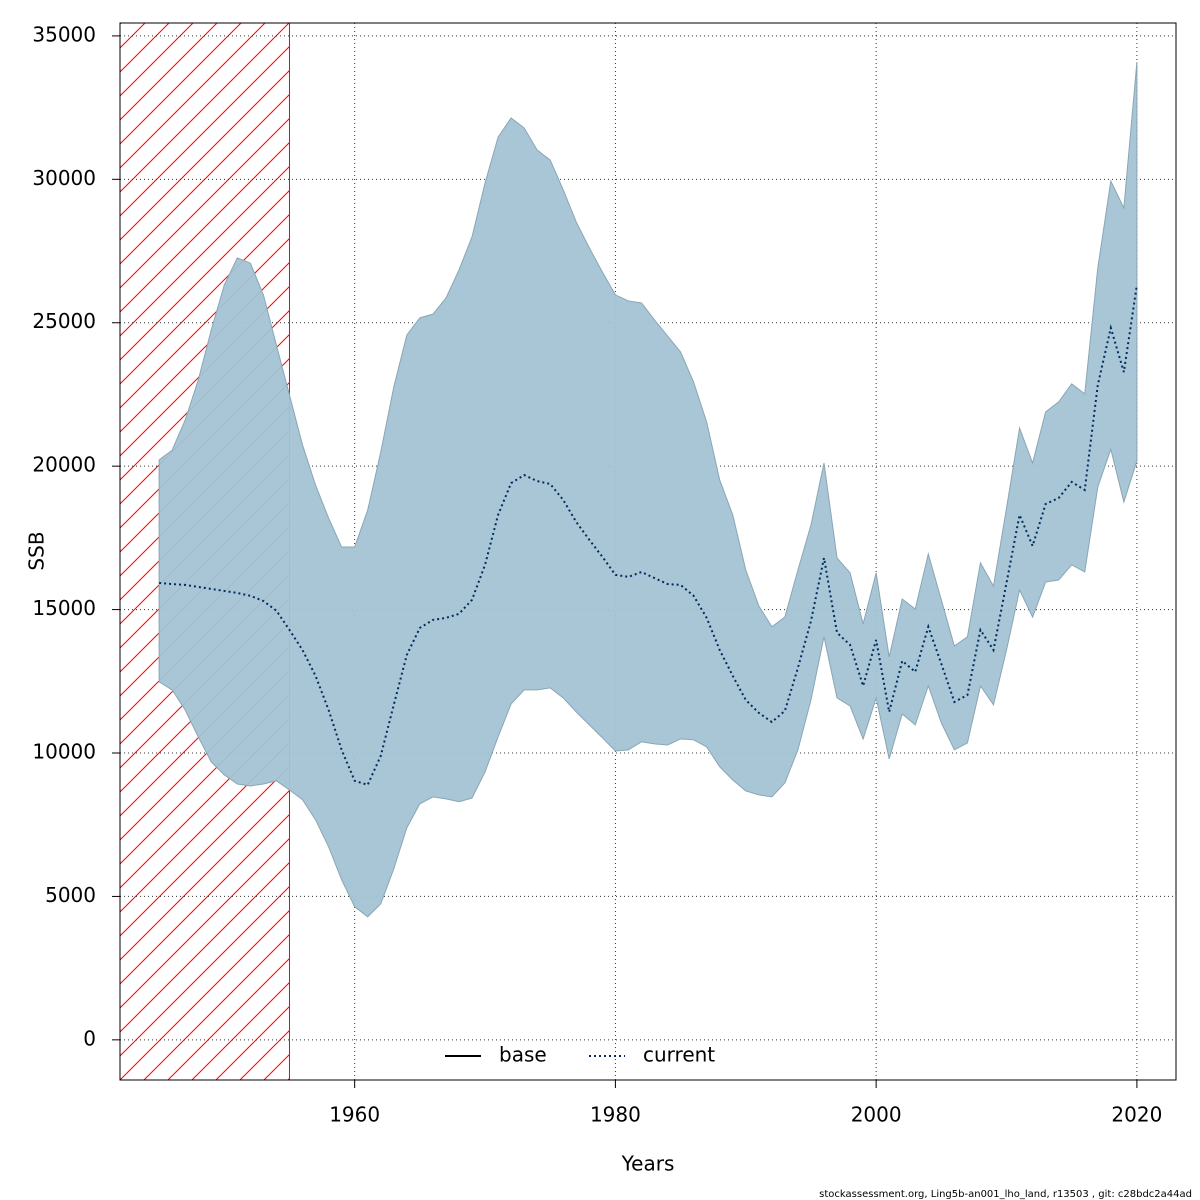 The image size is (1200, 1200). Describe the element at coordinates (648, 1164) in the screenshot. I see `x-axis-label: Years` at that location.